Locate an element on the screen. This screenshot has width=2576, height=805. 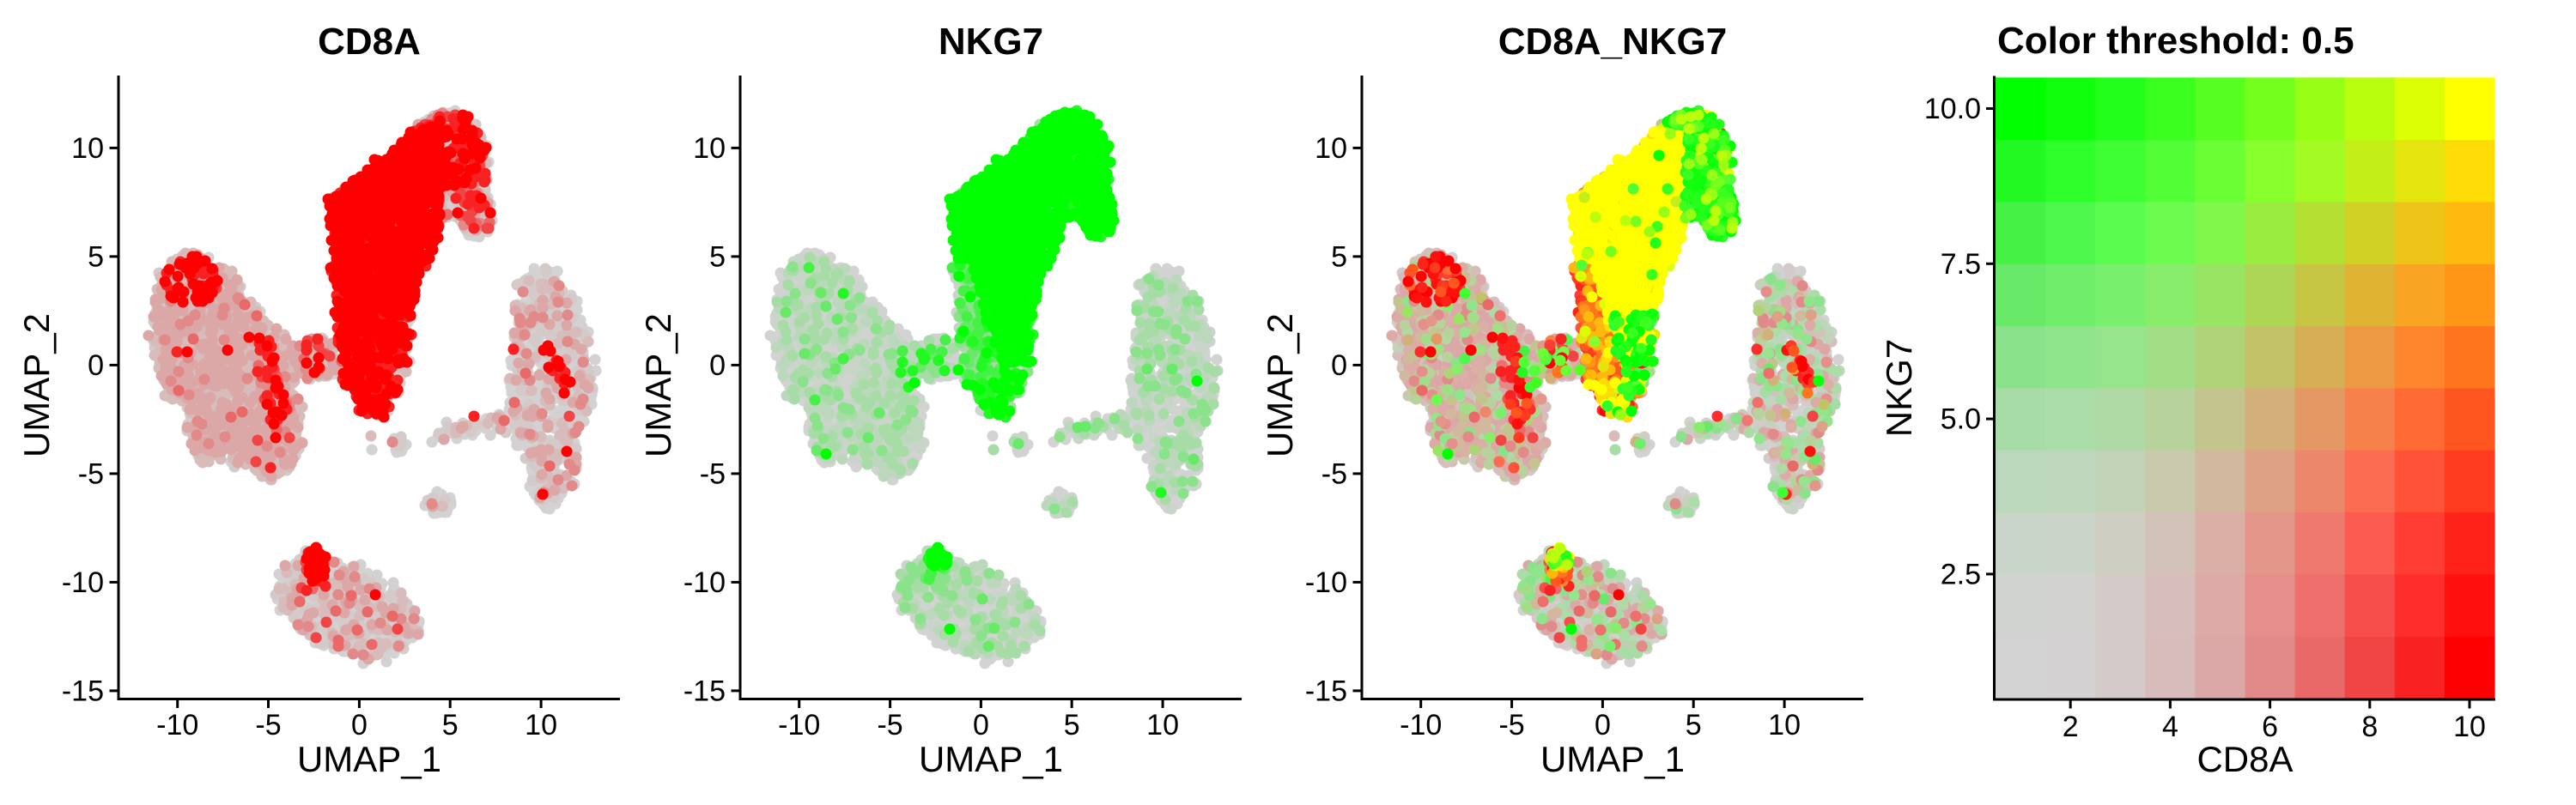
svg-text: 2 is located at coordinates (2071, 727).